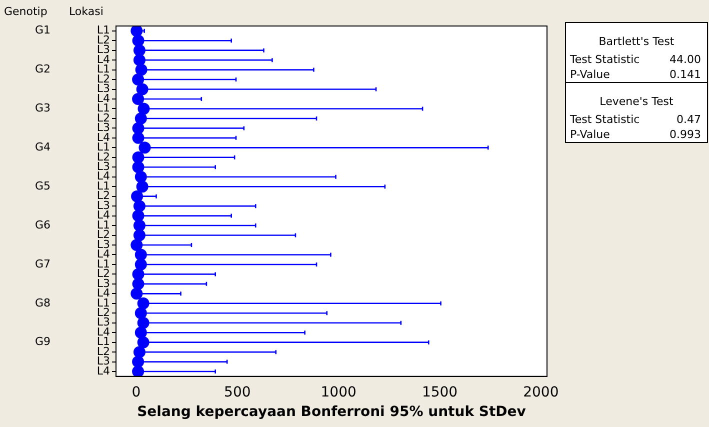 The height and width of the screenshot is (427, 709). I want to click on x-tick-label: 1500, so click(440, 392).